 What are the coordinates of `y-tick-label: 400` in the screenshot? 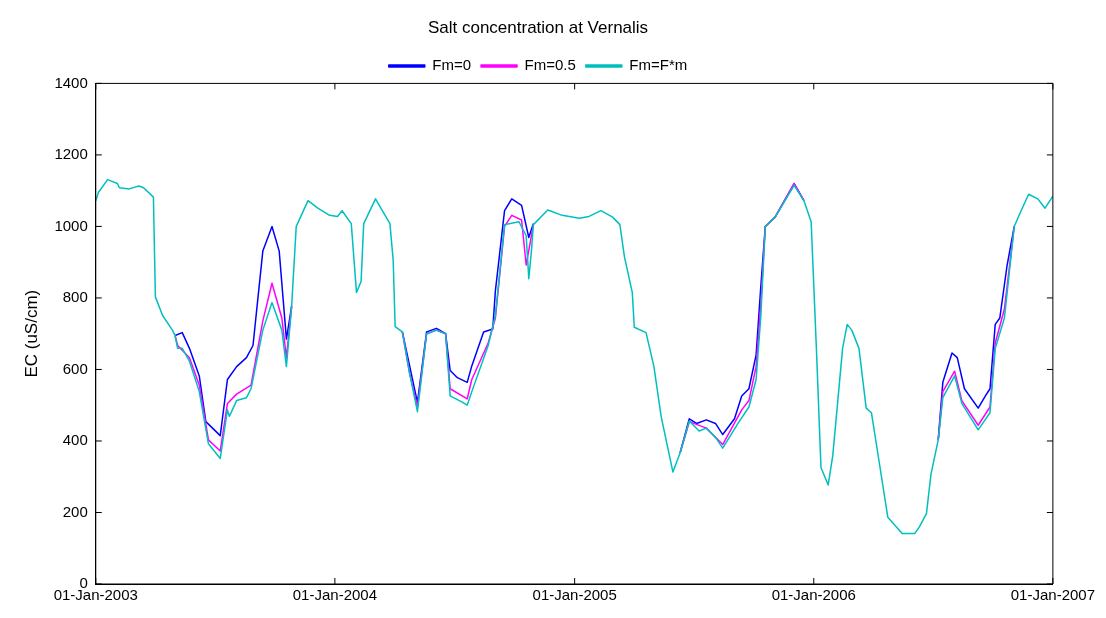 It's located at (75, 440).